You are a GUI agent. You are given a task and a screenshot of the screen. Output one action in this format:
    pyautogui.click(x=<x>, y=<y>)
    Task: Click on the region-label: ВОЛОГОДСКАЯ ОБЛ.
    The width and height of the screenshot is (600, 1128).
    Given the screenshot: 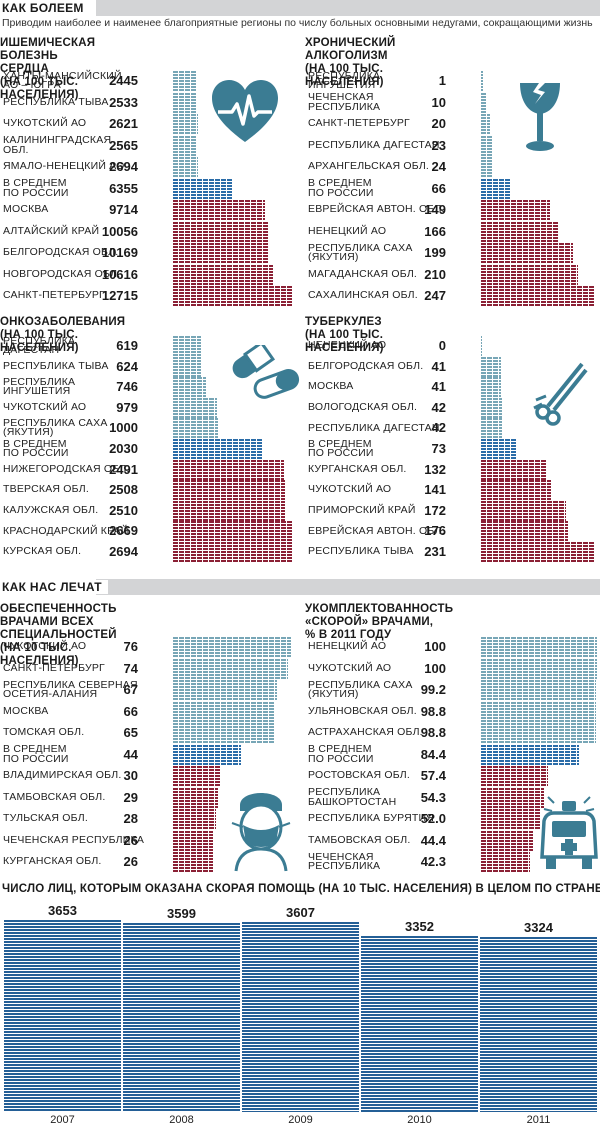 What is the action you would take?
    pyautogui.click(x=363, y=407)
    